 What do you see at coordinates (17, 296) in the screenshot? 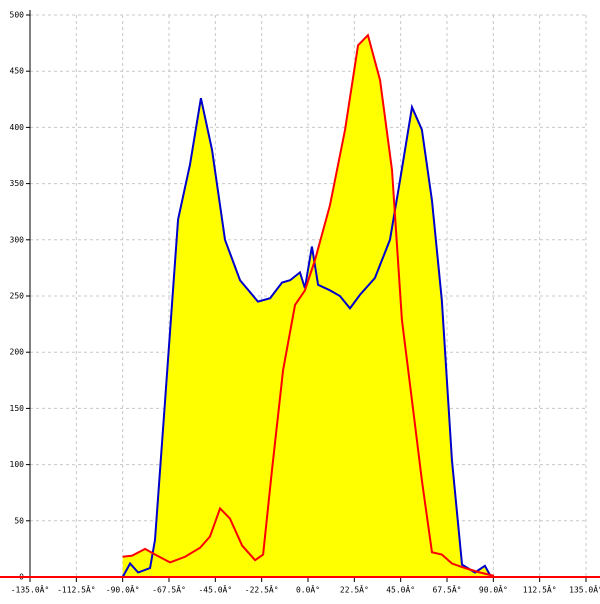
I see `y-tick-label: 250` at bounding box center [17, 296].